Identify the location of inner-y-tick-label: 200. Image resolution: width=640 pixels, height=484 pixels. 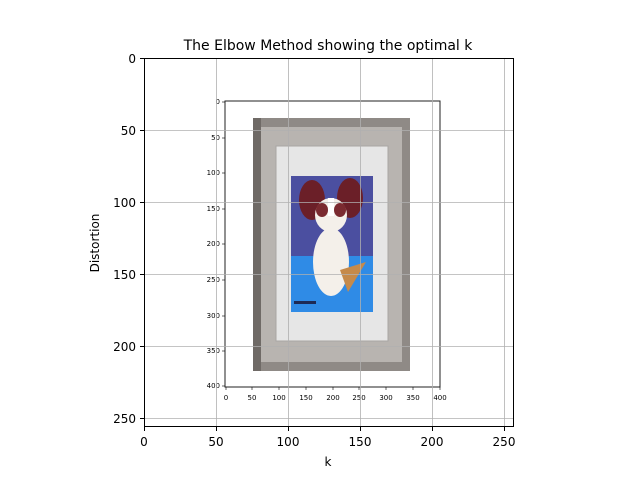
(213, 244).